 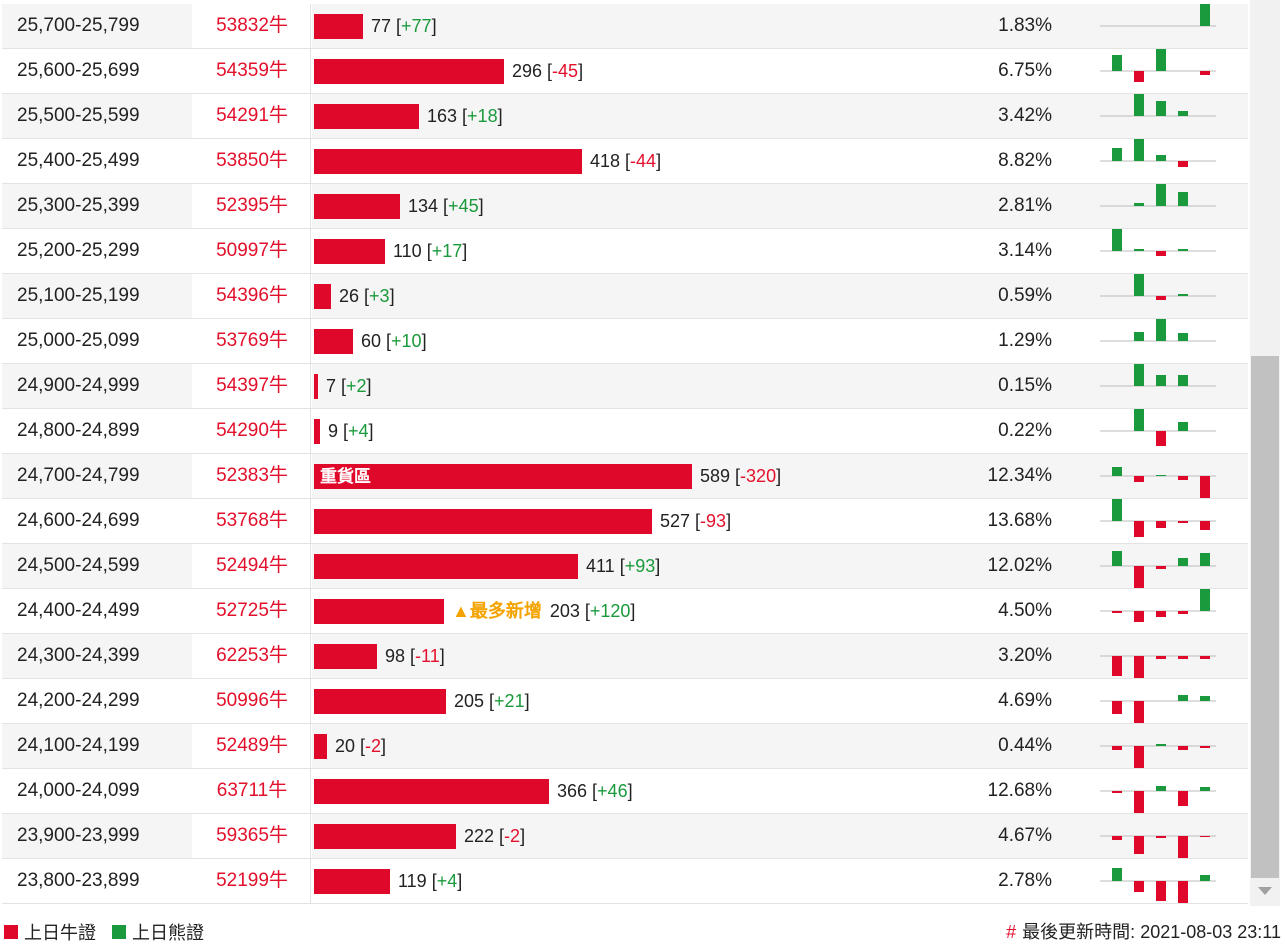 What do you see at coordinates (650, 116) in the screenshot?
I see `bar-cell: 163 [+18]` at bounding box center [650, 116].